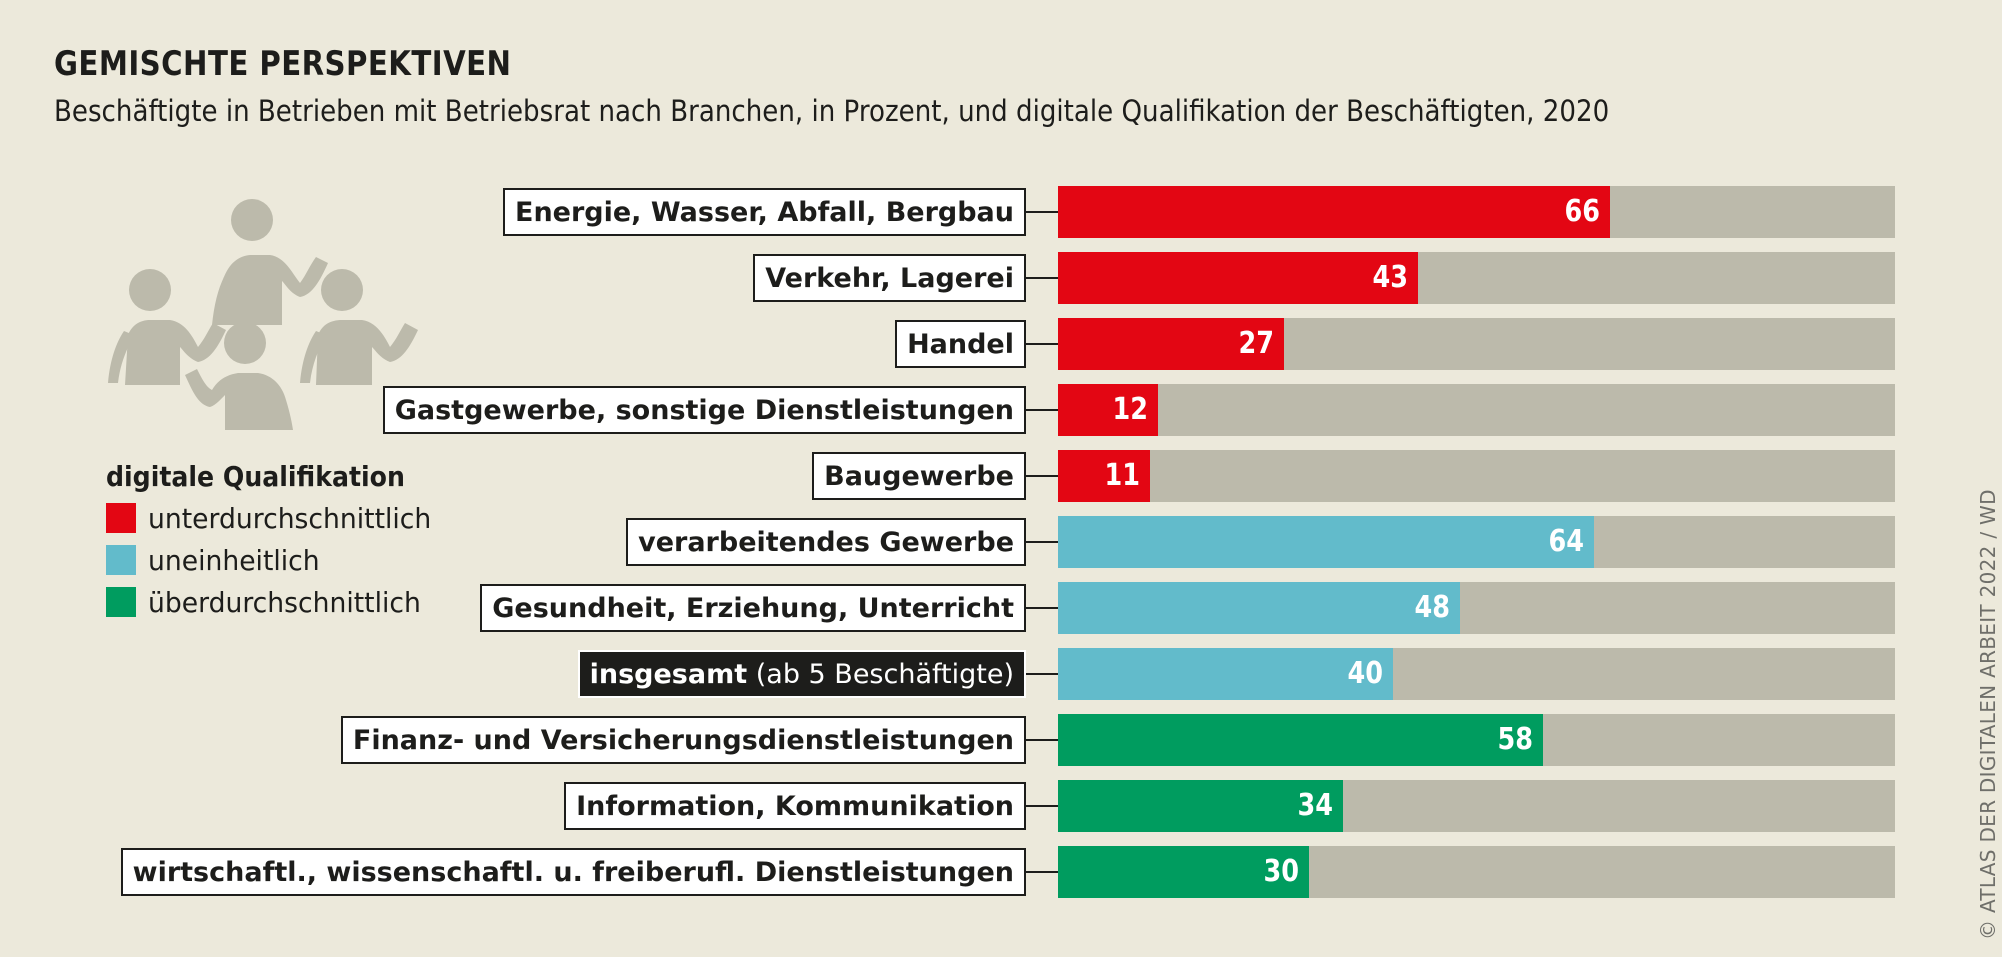 The height and width of the screenshot is (957, 2002). I want to click on legend-label: überdurchschnittlich, so click(284, 602).